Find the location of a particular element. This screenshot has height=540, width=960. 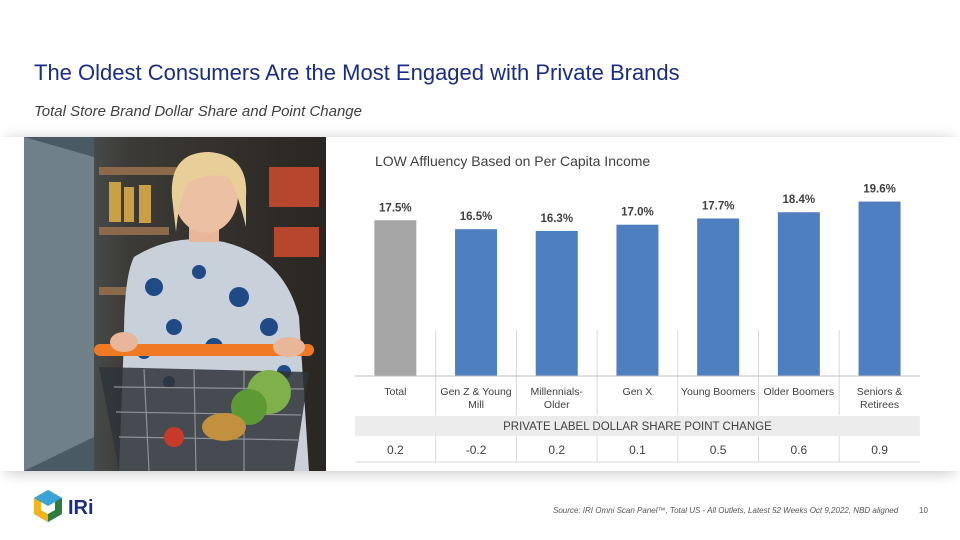

logo-text: IRi is located at coordinates (81, 508).